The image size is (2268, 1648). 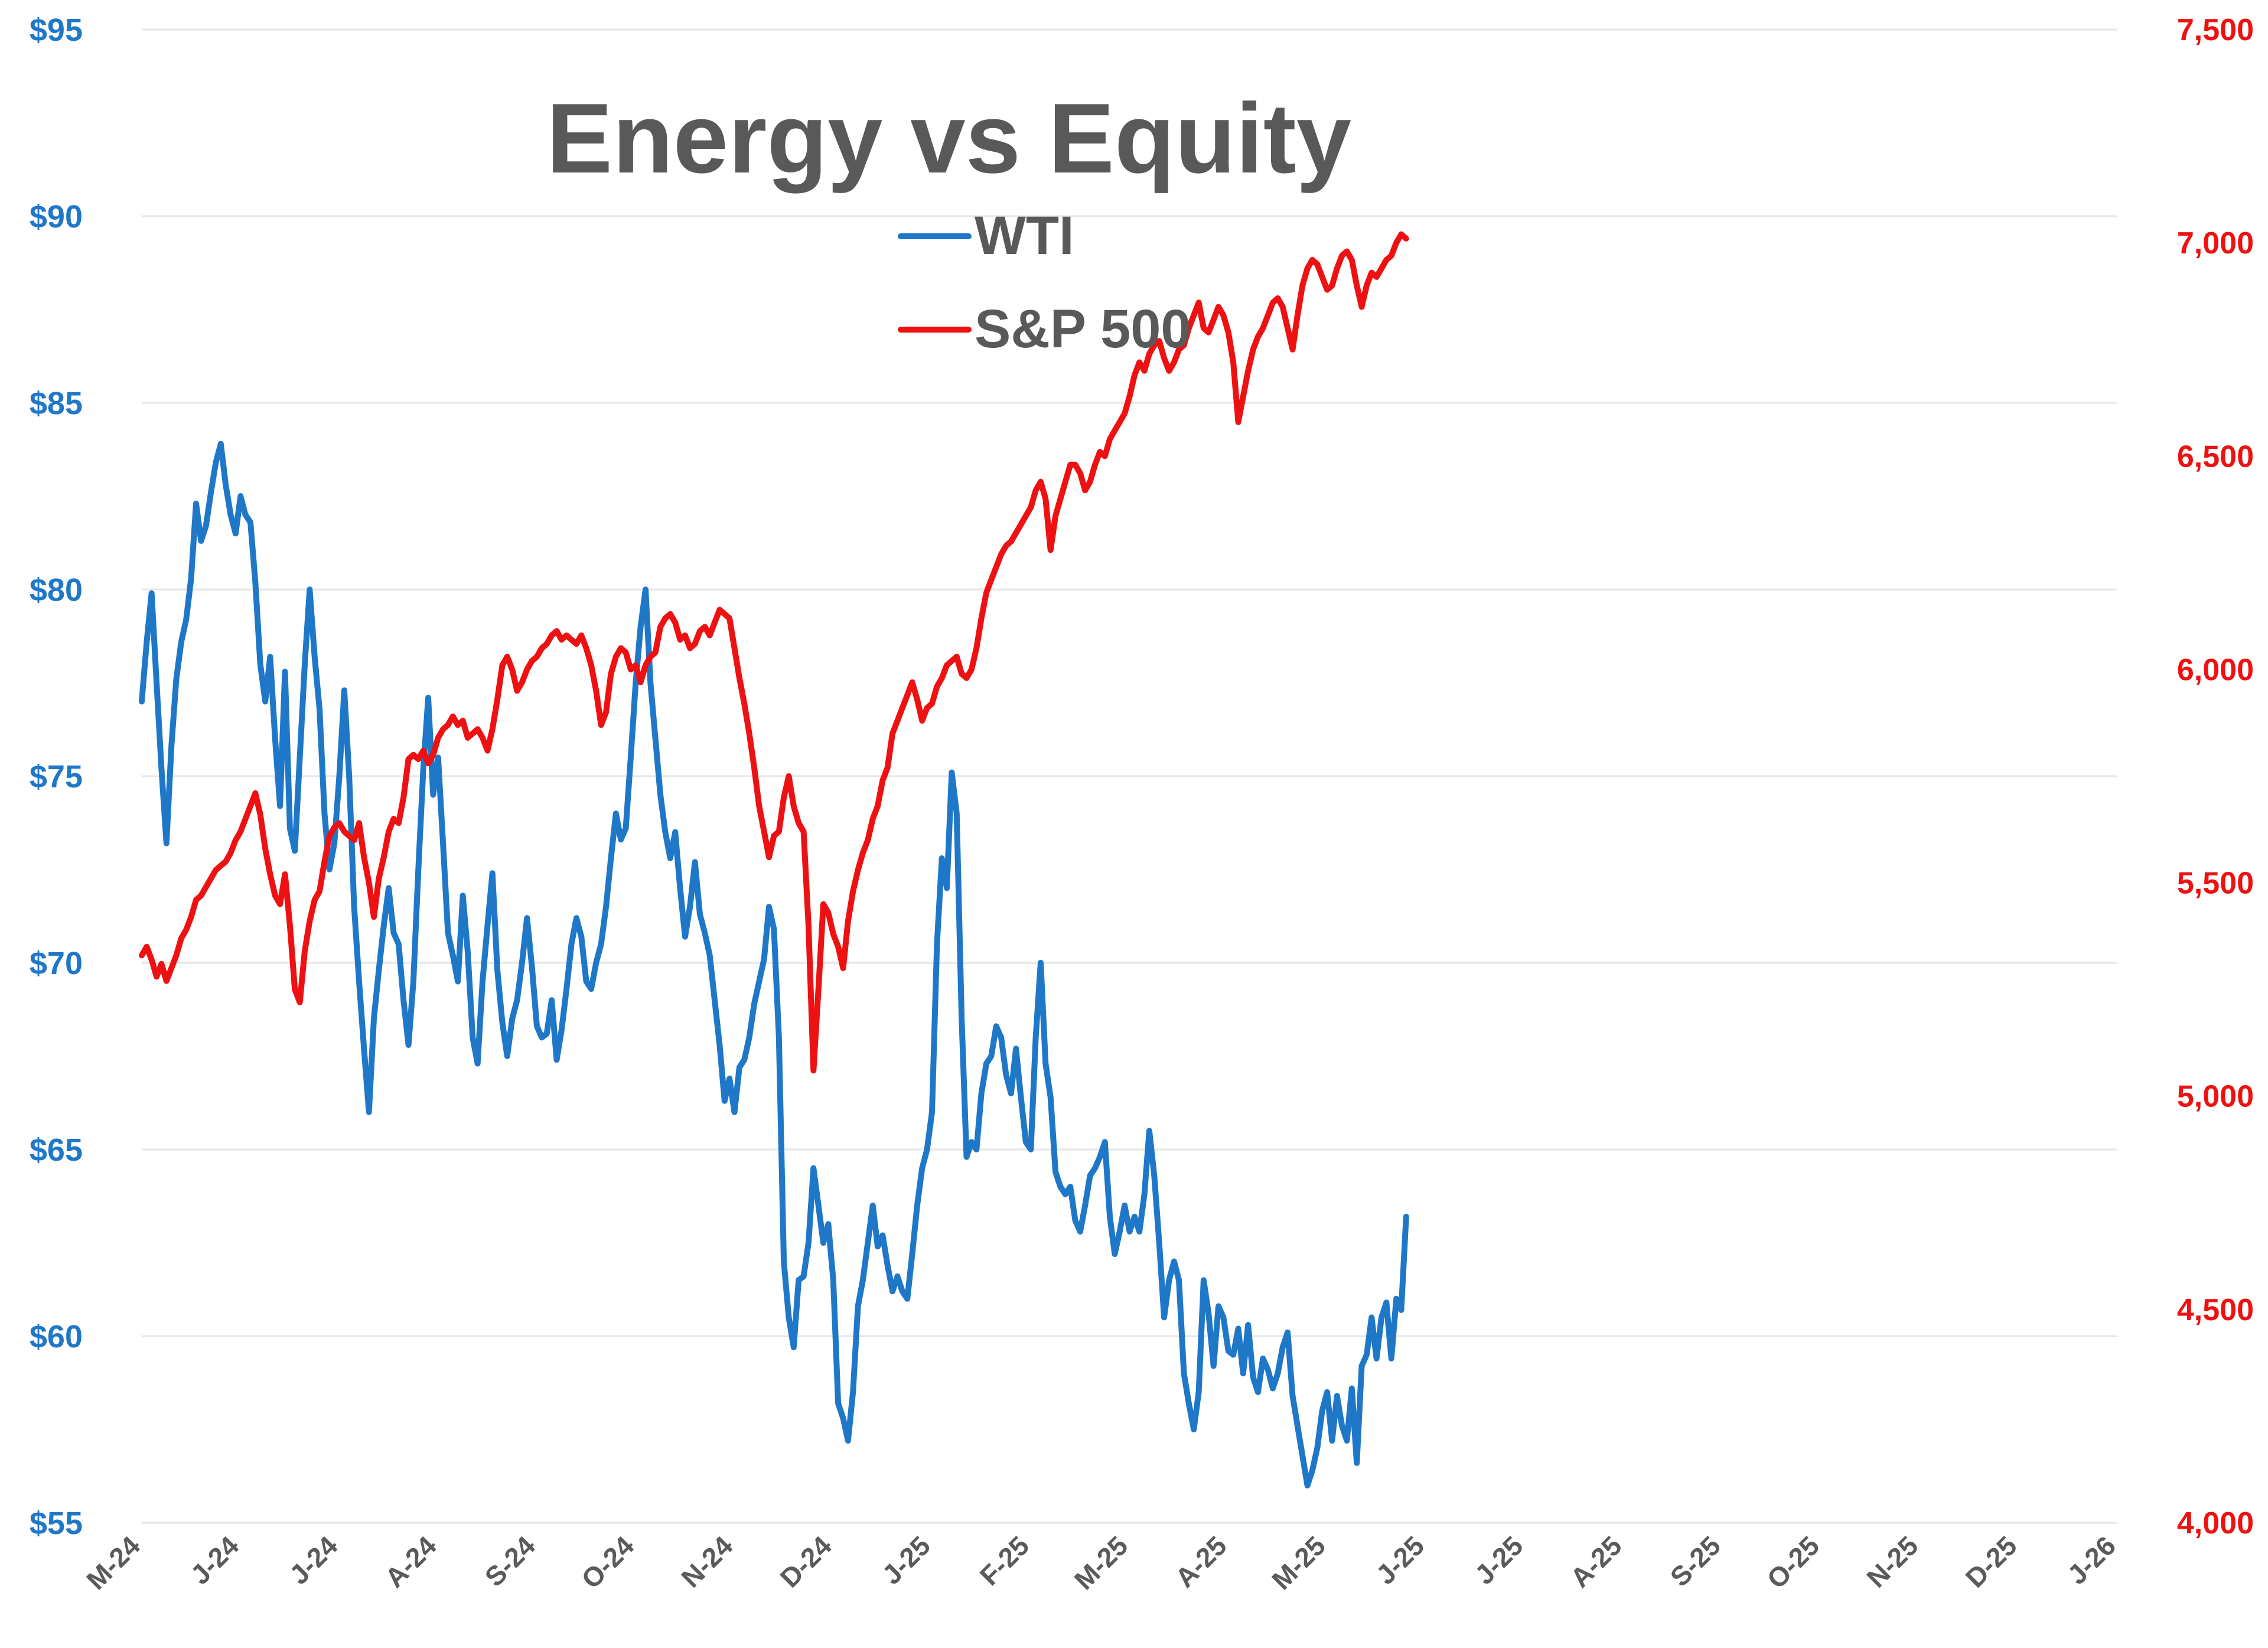 What do you see at coordinates (1083, 329) in the screenshot?
I see `legend-sp500-label: S&P 500` at bounding box center [1083, 329].